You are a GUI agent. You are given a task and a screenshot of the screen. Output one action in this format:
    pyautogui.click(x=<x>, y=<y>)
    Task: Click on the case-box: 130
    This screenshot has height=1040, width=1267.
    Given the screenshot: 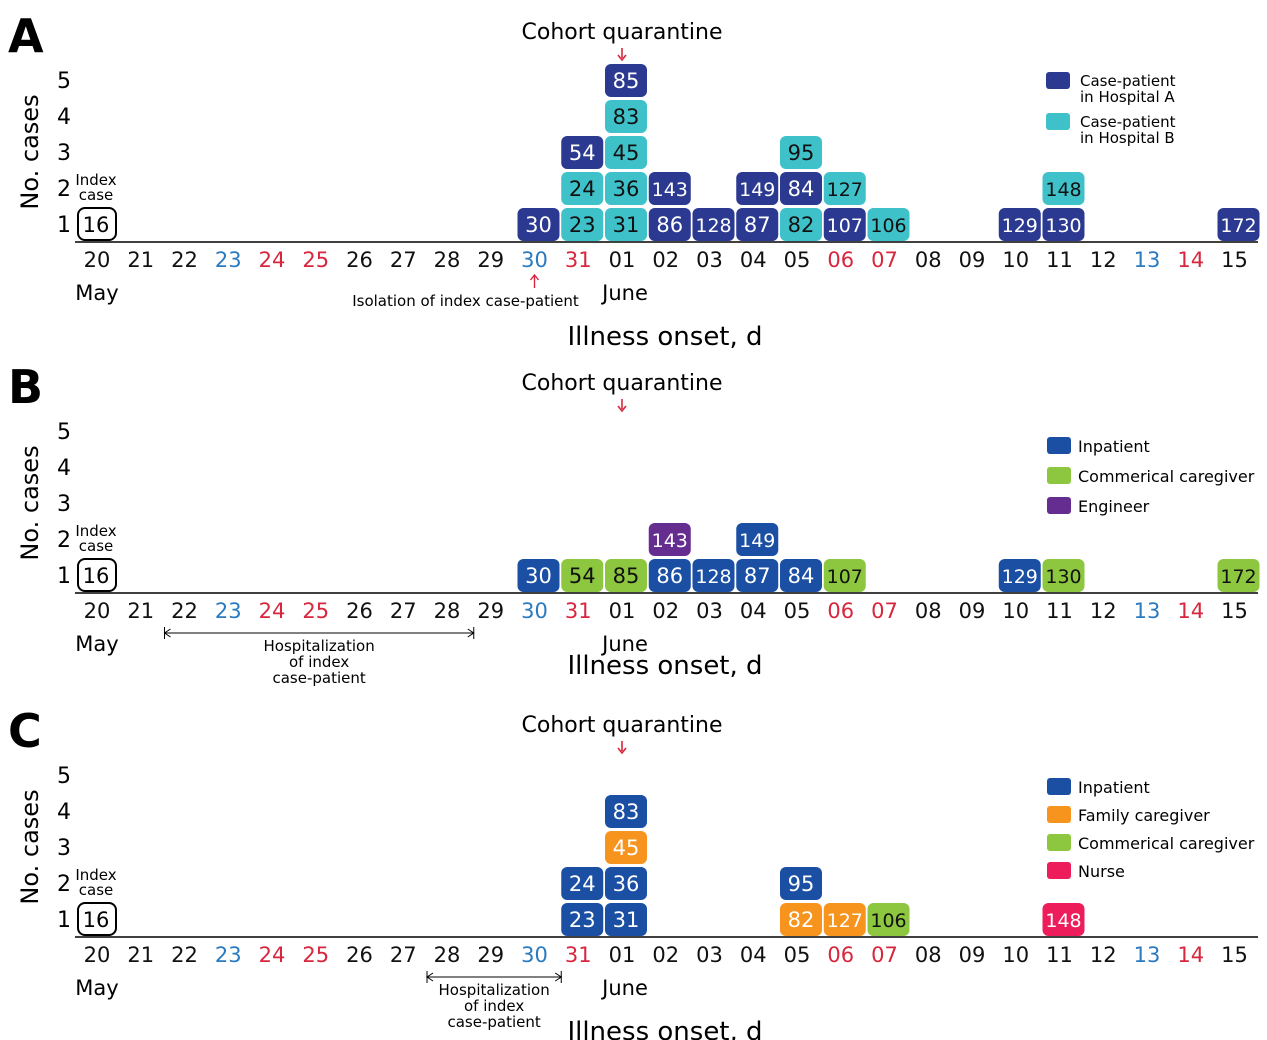 What is the action you would take?
    pyautogui.click(x=1063, y=224)
    